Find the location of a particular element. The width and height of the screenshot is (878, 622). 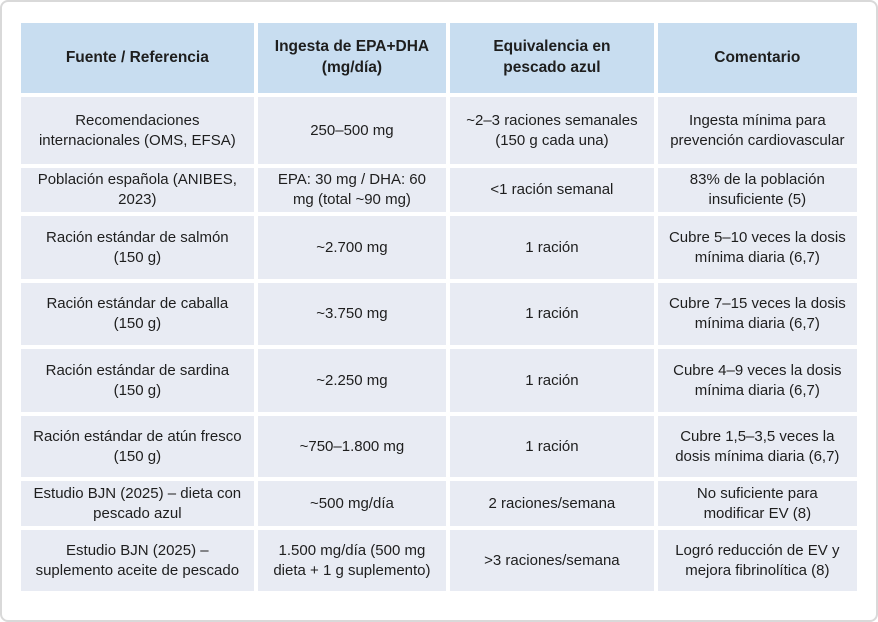

table-cell: ~500 mg/día is located at coordinates (352, 503).